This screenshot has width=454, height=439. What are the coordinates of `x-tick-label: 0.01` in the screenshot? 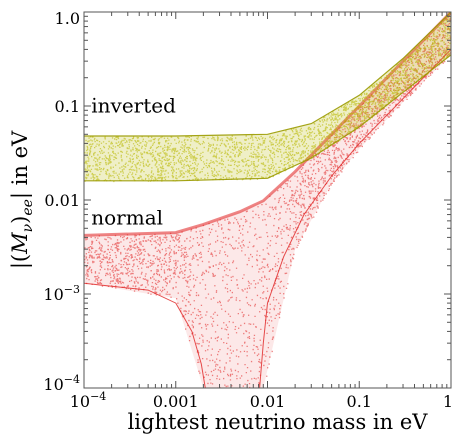 It's located at (268, 401).